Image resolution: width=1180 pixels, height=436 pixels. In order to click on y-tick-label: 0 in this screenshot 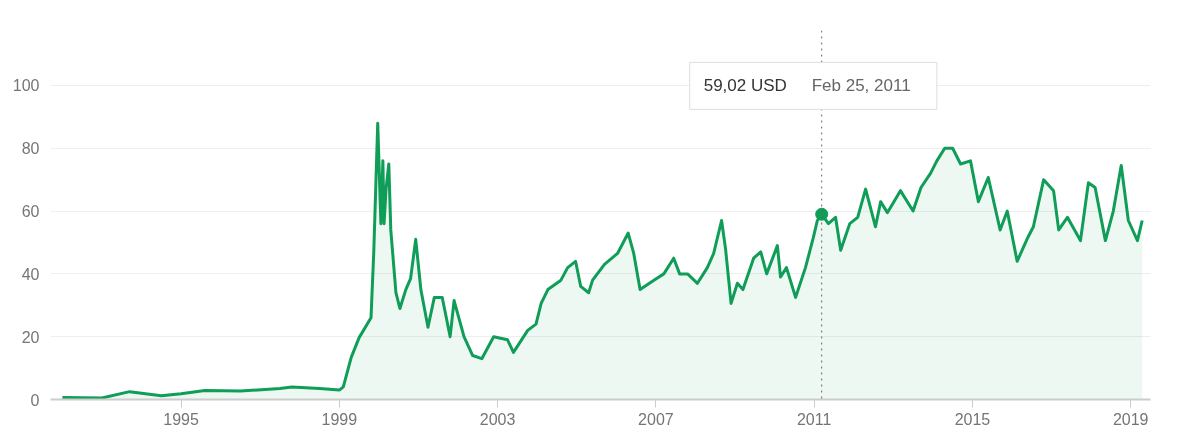, I will do `click(35, 400)`.